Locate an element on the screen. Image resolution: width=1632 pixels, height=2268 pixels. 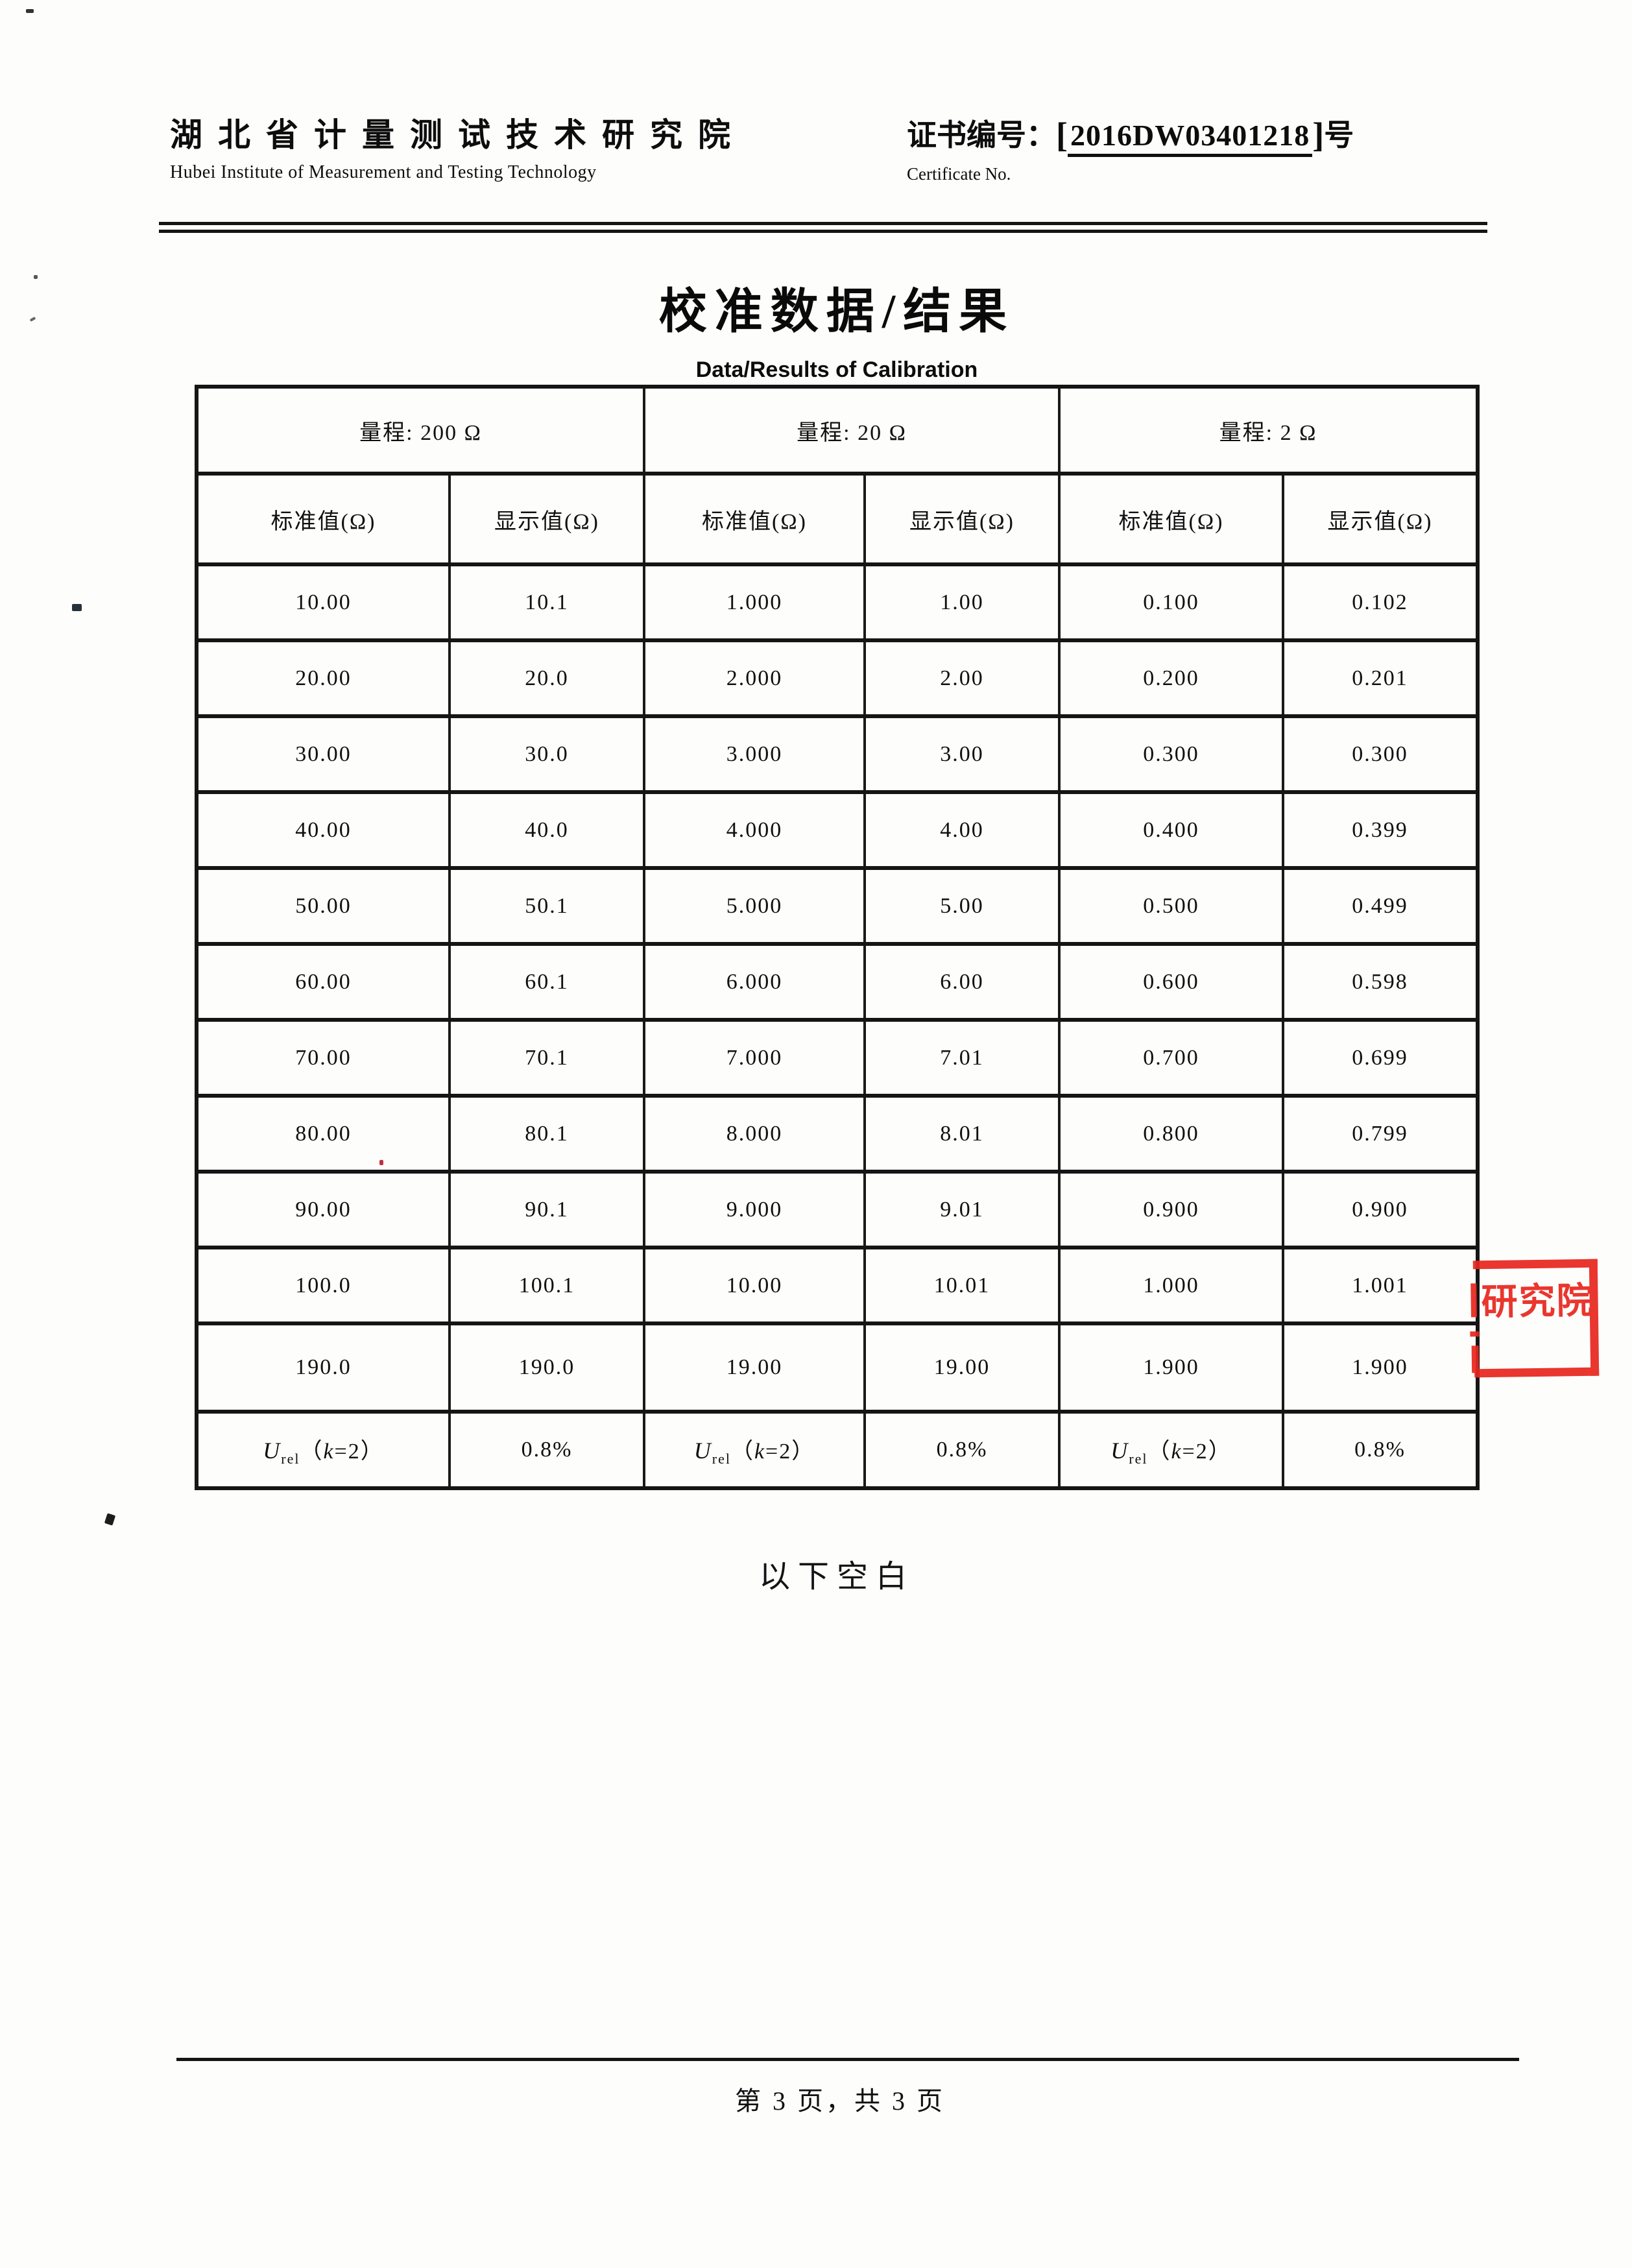
data-cell: 5.000 is located at coordinates (754, 906).